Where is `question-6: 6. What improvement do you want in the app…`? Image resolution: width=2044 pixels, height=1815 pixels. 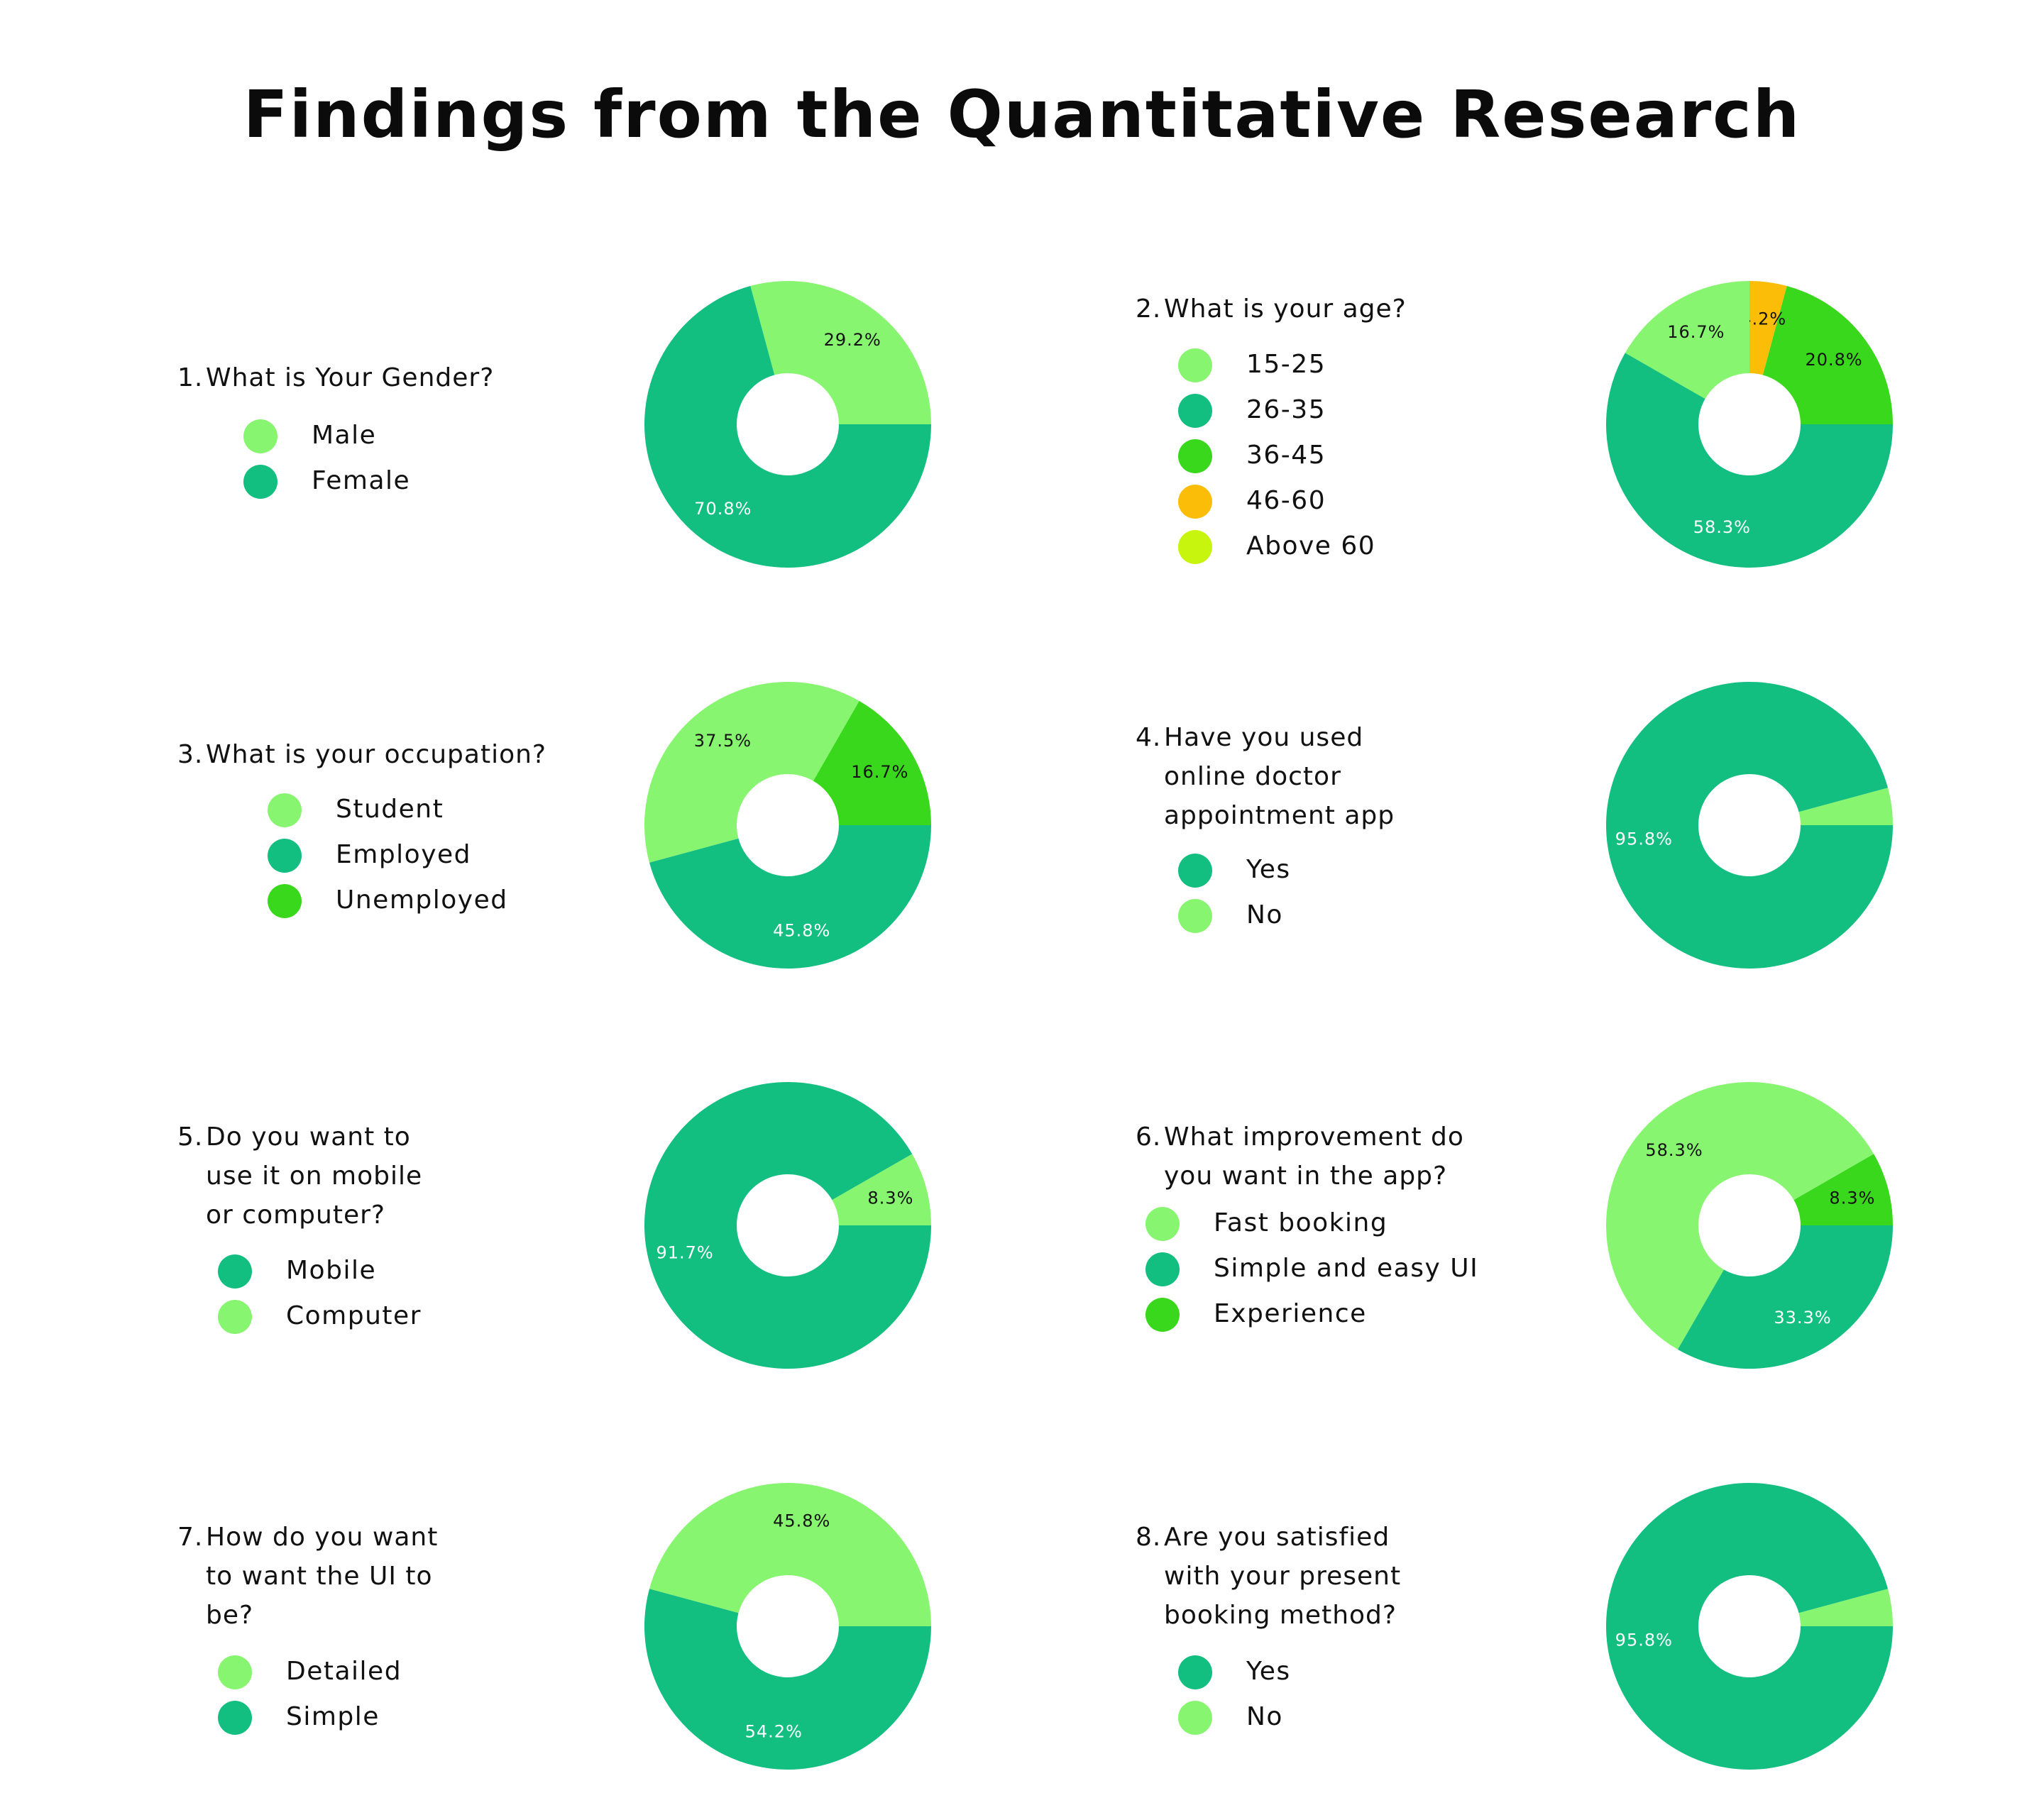
question-6: 6. What improvement do you want in the app… is located at coordinates (1300, 1157).